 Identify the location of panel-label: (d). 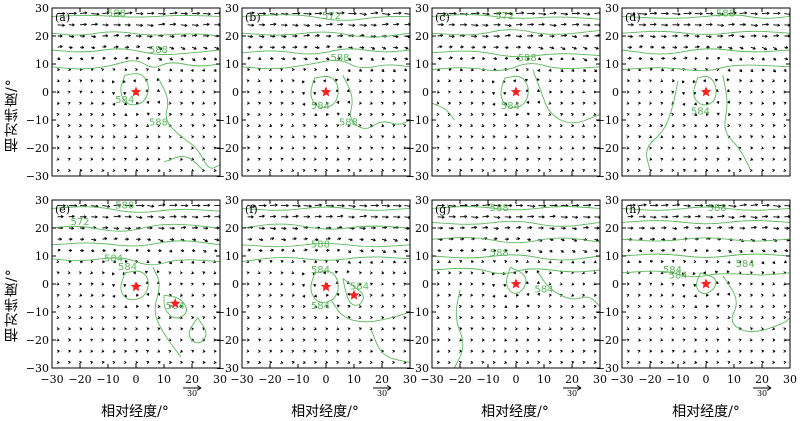
(633, 17).